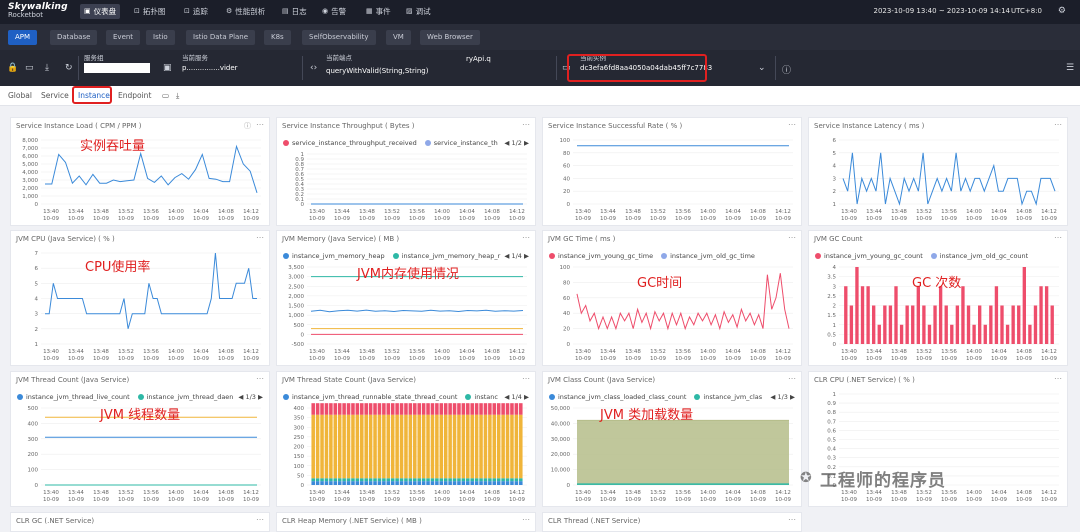  I want to click on nav-item-5: ◉ 告警, so click(334, 11).